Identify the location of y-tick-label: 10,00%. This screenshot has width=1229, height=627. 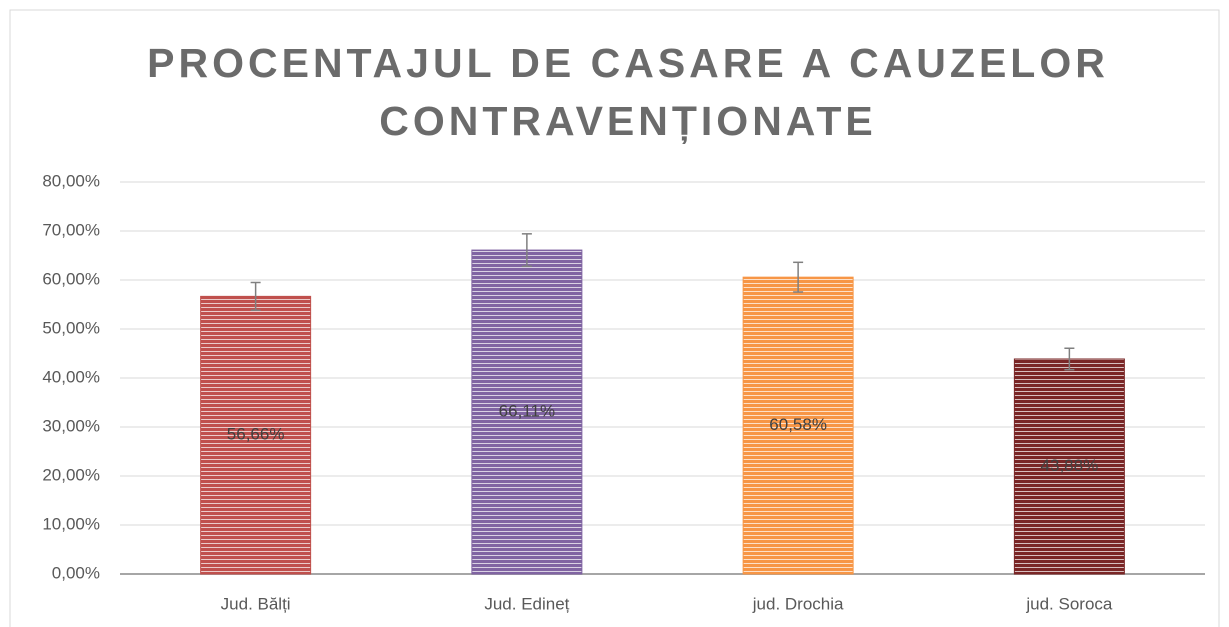
(71, 523).